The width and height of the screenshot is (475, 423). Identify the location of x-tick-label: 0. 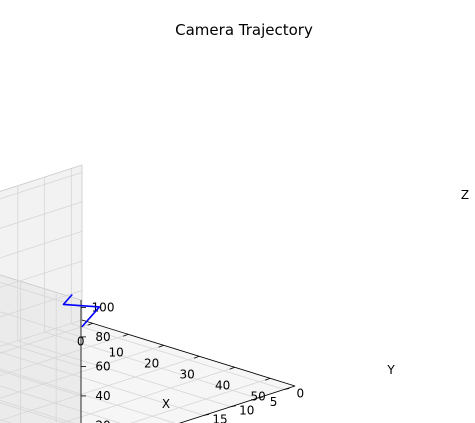
(81, 341).